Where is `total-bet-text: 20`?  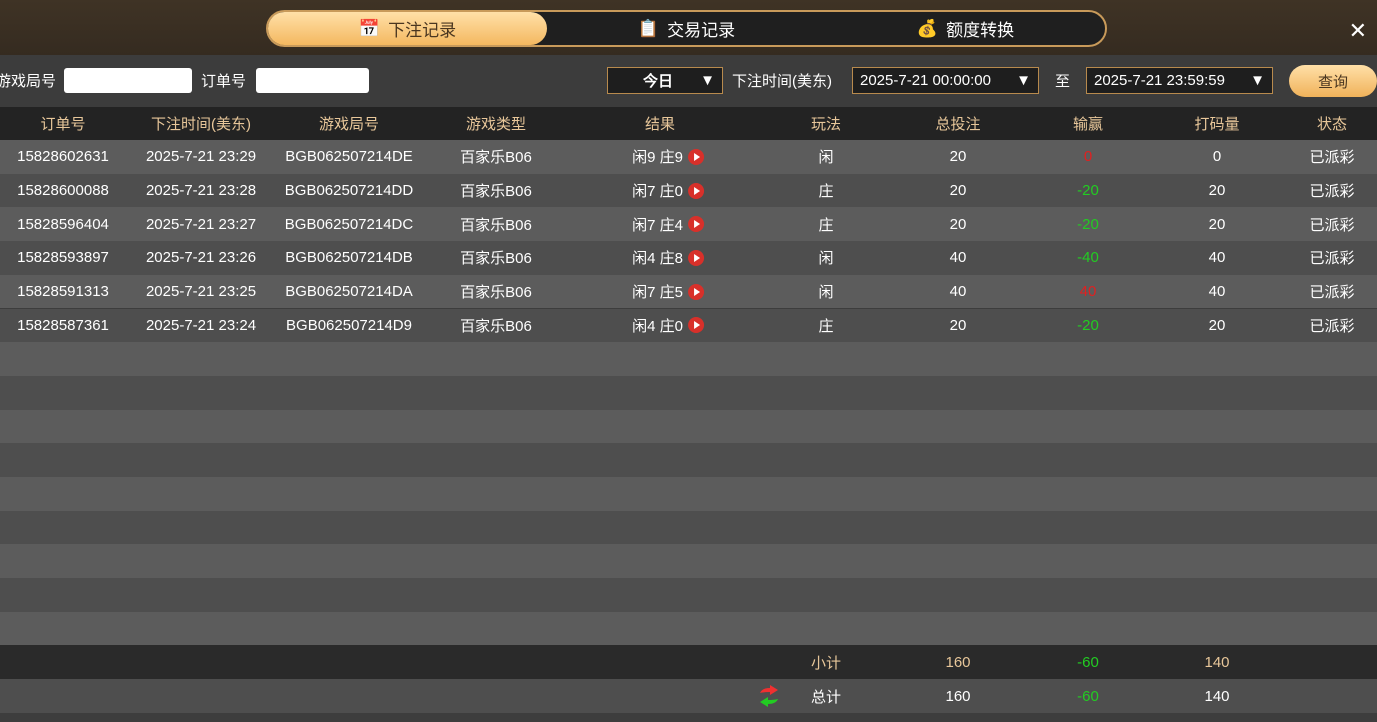
total-bet-text: 20 is located at coordinates (958, 191).